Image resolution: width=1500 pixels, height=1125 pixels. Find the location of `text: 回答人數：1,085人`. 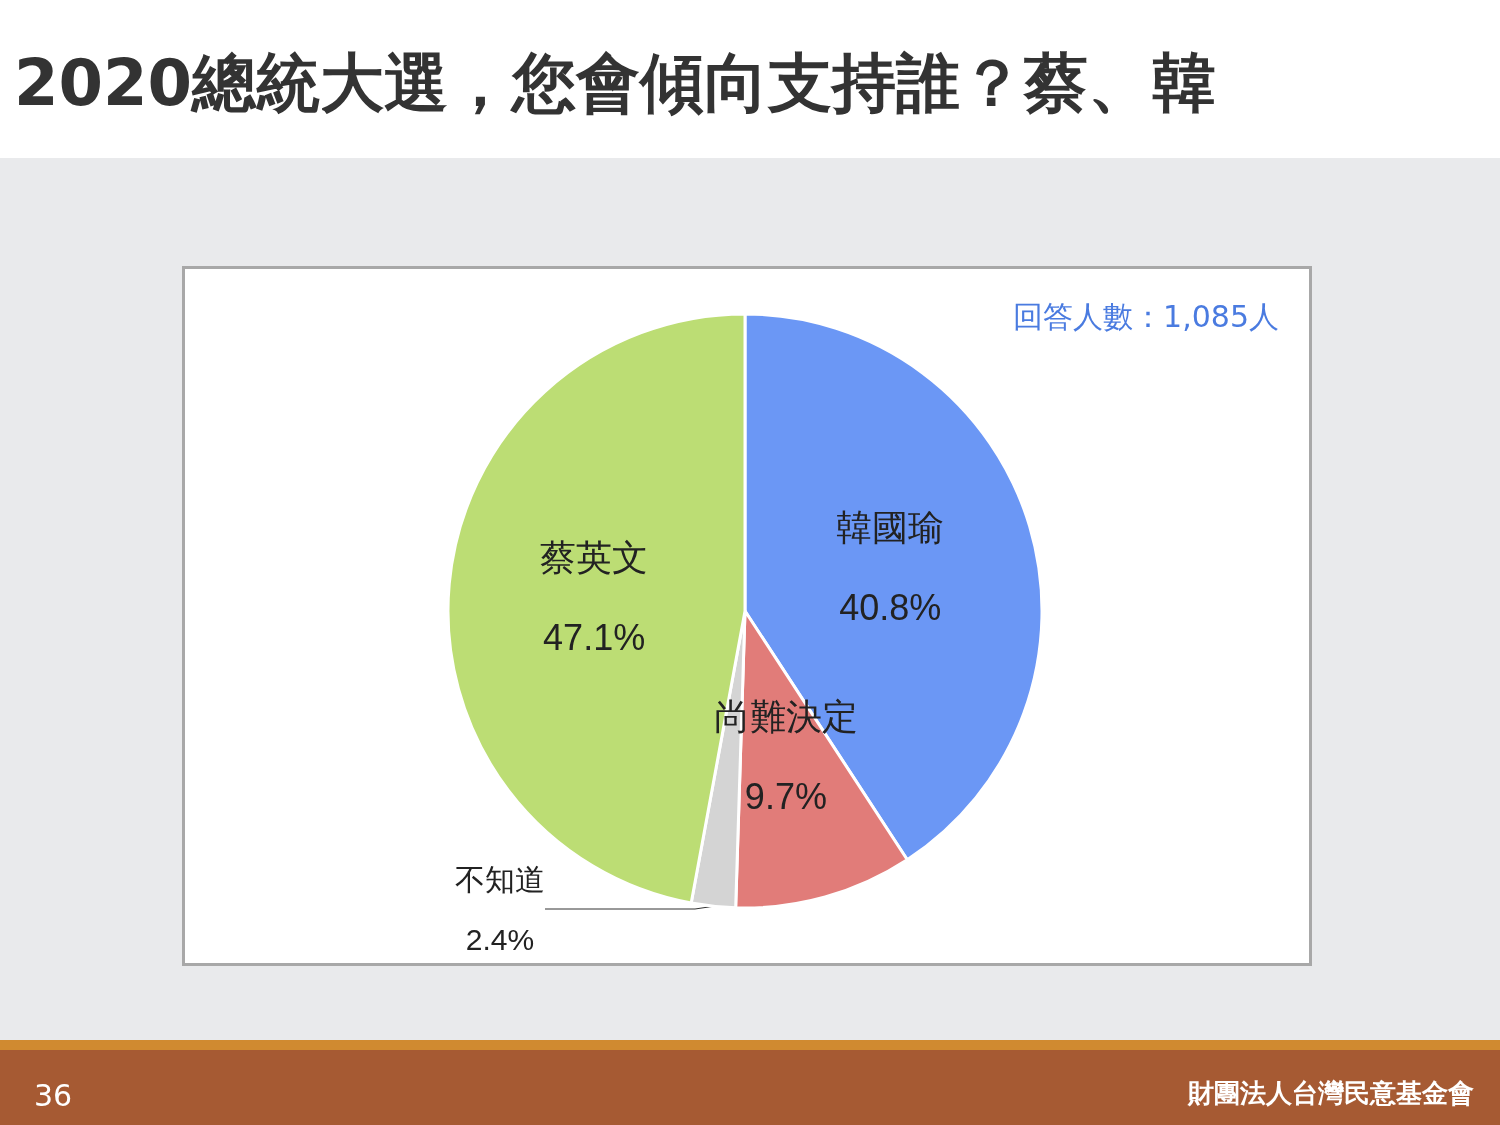

text: 回答人數：1,085人 is located at coordinates (1146, 317).